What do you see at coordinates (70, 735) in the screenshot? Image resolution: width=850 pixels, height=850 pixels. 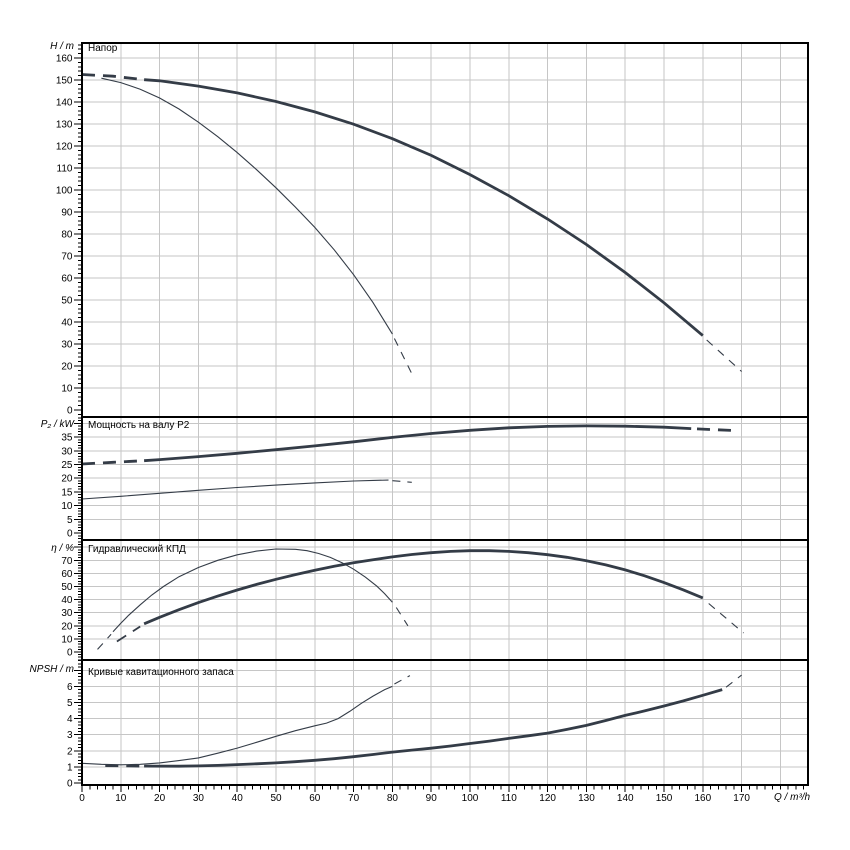 I see `y-tick-label: 3` at bounding box center [70, 735].